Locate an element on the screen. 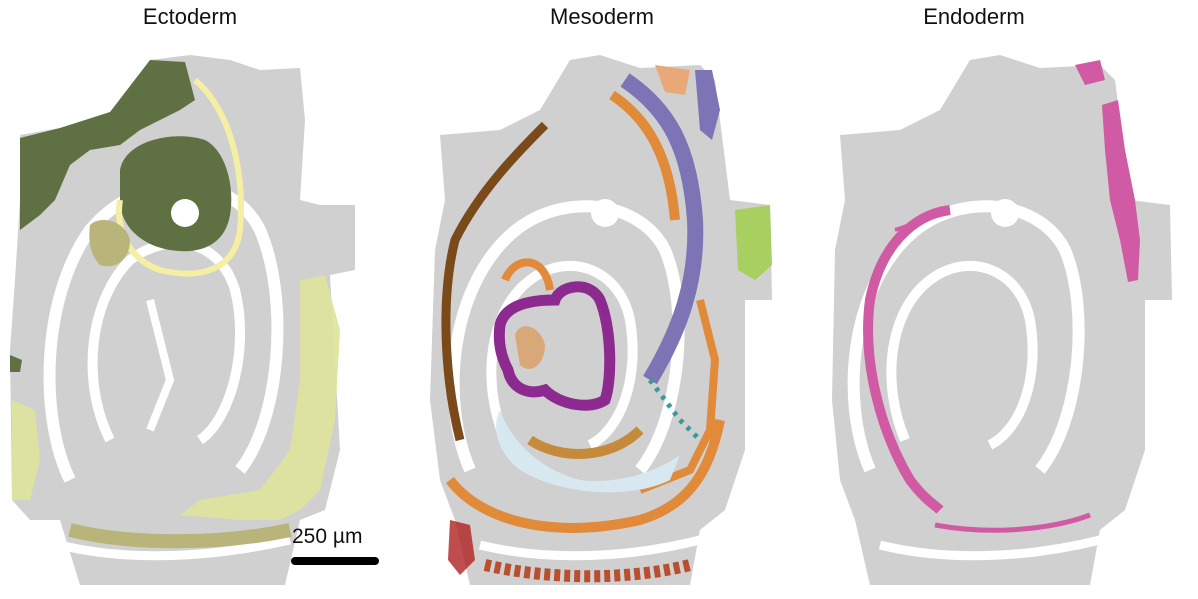 This screenshot has width=1198, height=599. endoderm-pink-arc is located at coordinates (907, 359).